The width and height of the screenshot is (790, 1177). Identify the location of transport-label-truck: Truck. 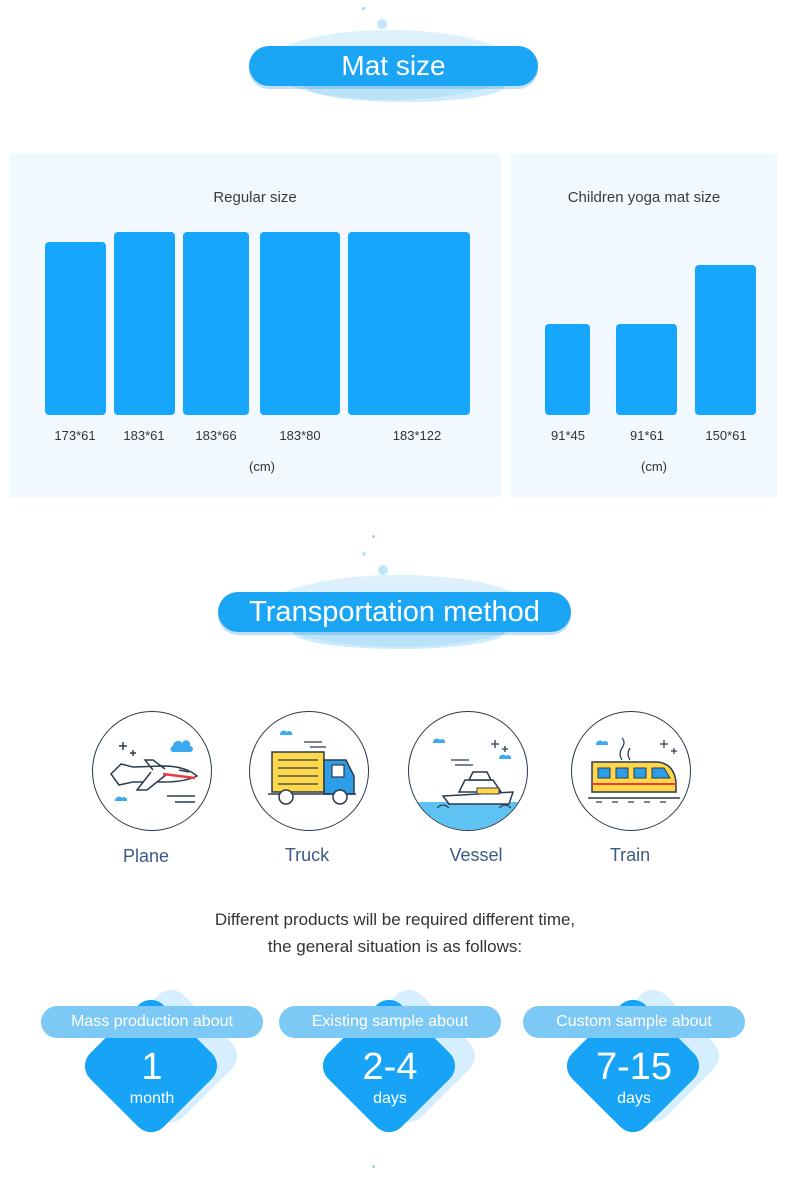
(307, 855).